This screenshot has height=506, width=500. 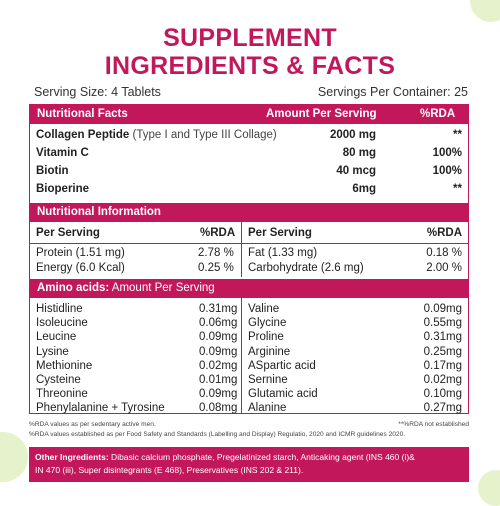 What do you see at coordinates (82, 114) in the screenshot?
I see `facts-header-label: Nutritional Facts` at bounding box center [82, 114].